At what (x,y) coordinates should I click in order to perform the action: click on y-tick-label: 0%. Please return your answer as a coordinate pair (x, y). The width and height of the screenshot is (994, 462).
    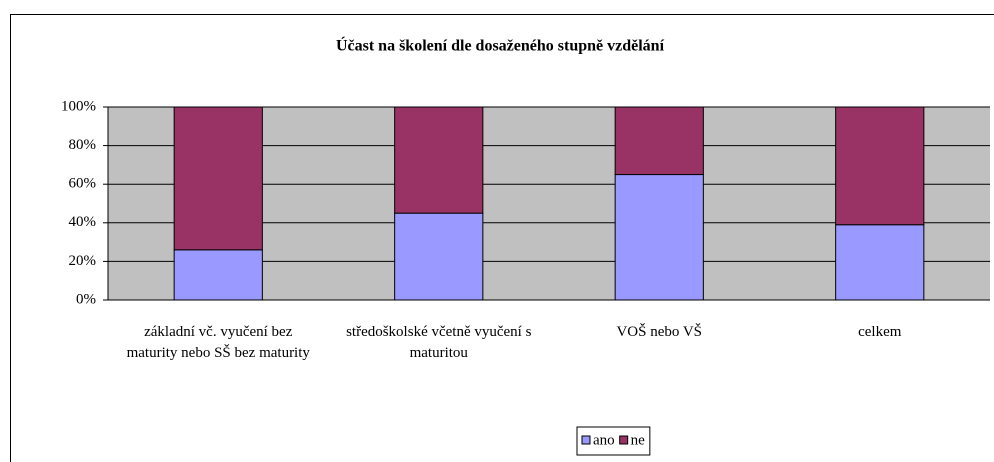
    Looking at the image, I should click on (86, 299).